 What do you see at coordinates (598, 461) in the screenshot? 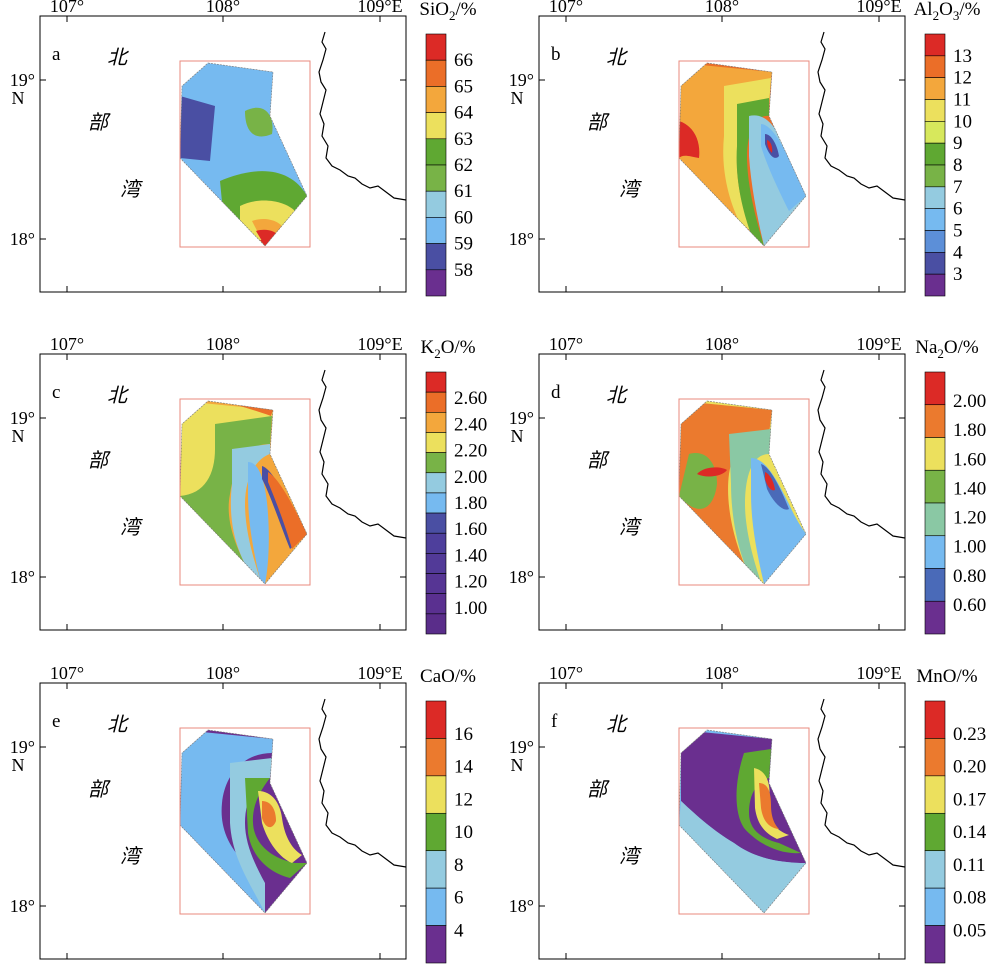
I see `map-place-label: 部` at bounding box center [598, 461].